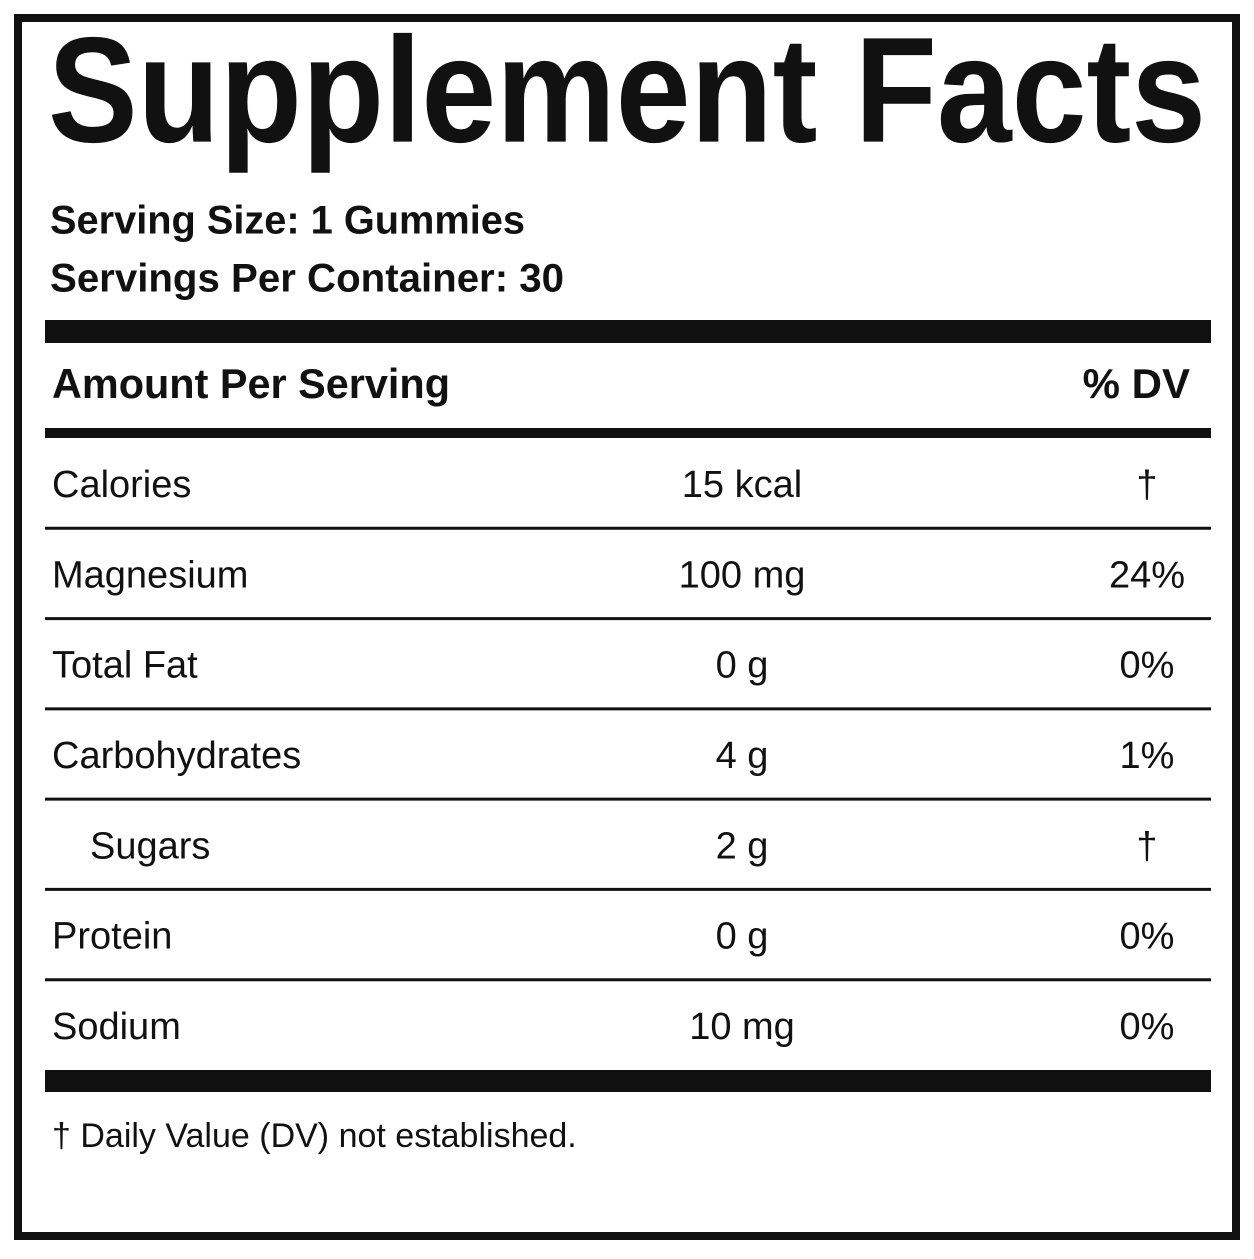  I want to click on nutrient-amount: 2 g, so click(742, 846).